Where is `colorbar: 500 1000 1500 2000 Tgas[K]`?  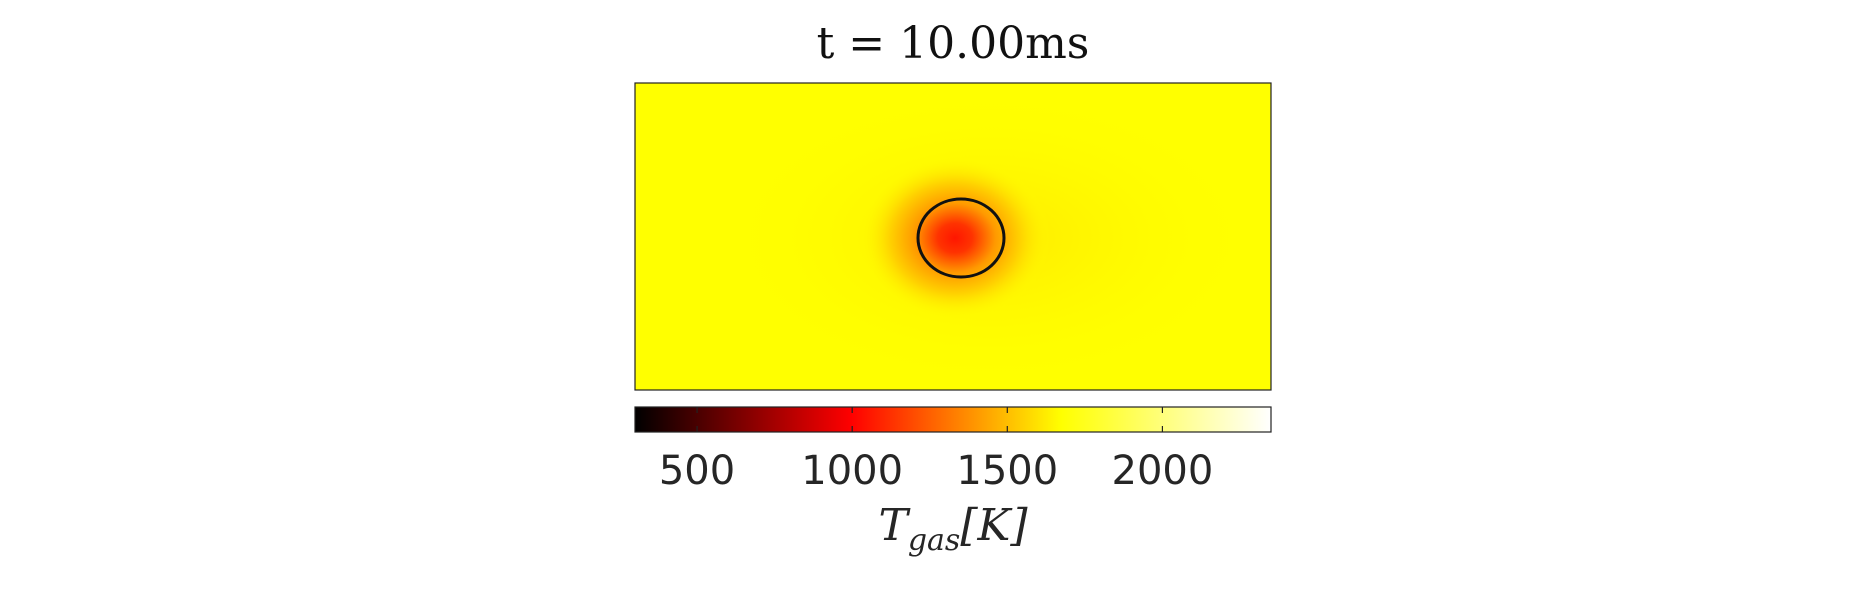 colorbar: 500 1000 1500 2000 Tgas[K] is located at coordinates (953, 482).